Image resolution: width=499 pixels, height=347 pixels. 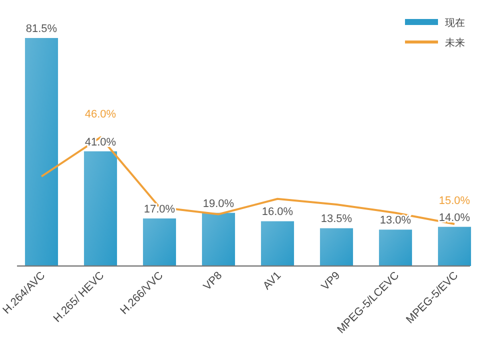 I want to click on data-label: 81.5%, so click(x=42, y=29).